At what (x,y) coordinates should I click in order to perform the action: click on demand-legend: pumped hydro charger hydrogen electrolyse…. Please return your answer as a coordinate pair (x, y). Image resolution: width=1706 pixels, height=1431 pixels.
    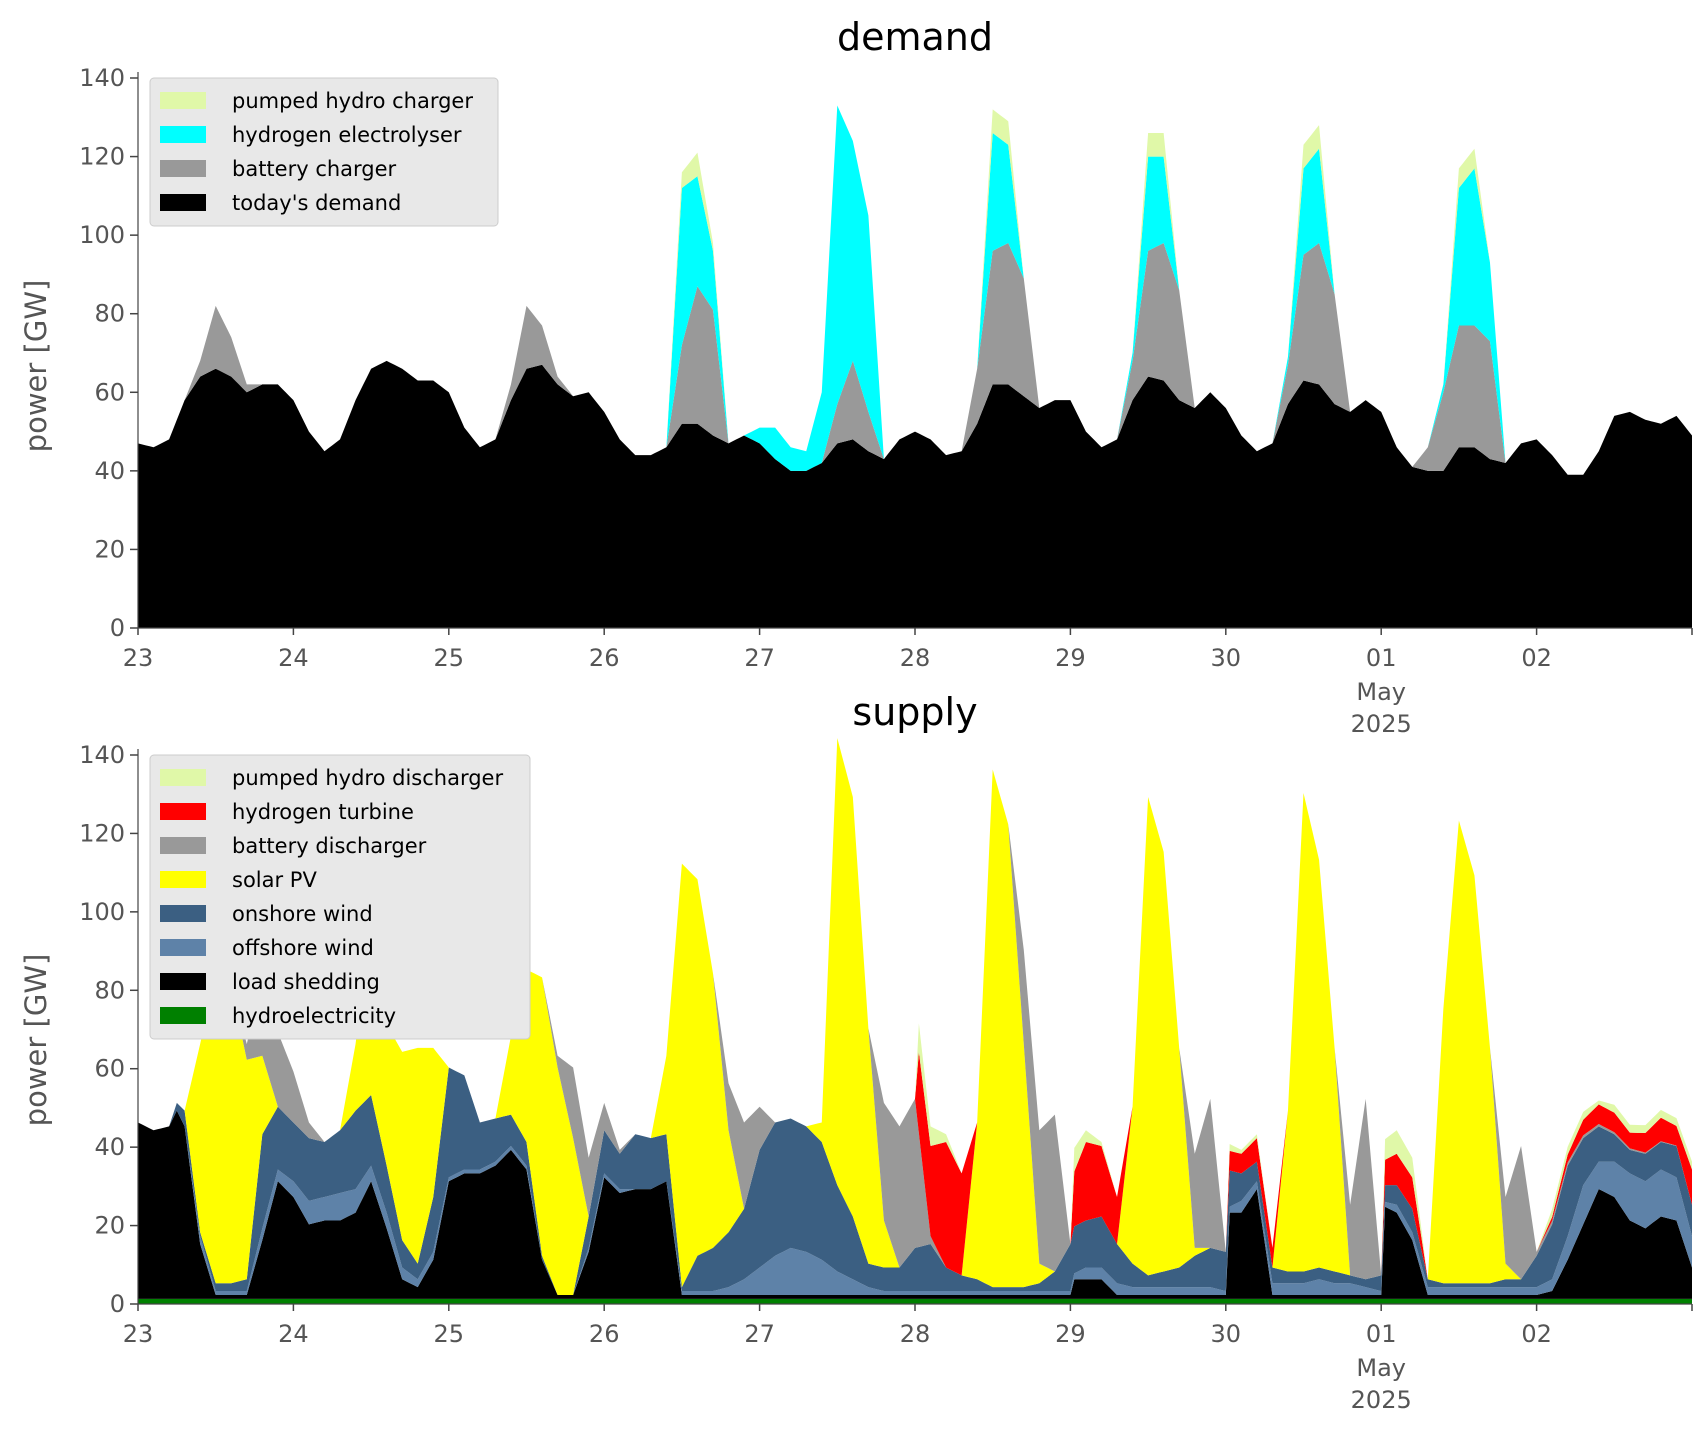
    Looking at the image, I should click on (324, 152).